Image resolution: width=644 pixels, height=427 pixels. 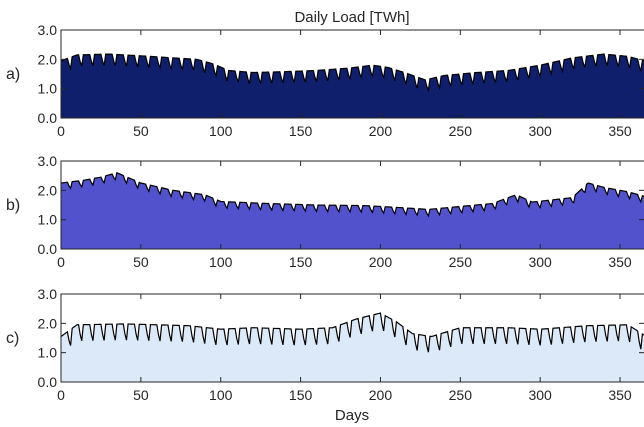 I want to click on panel-label: b), so click(x=13, y=205).